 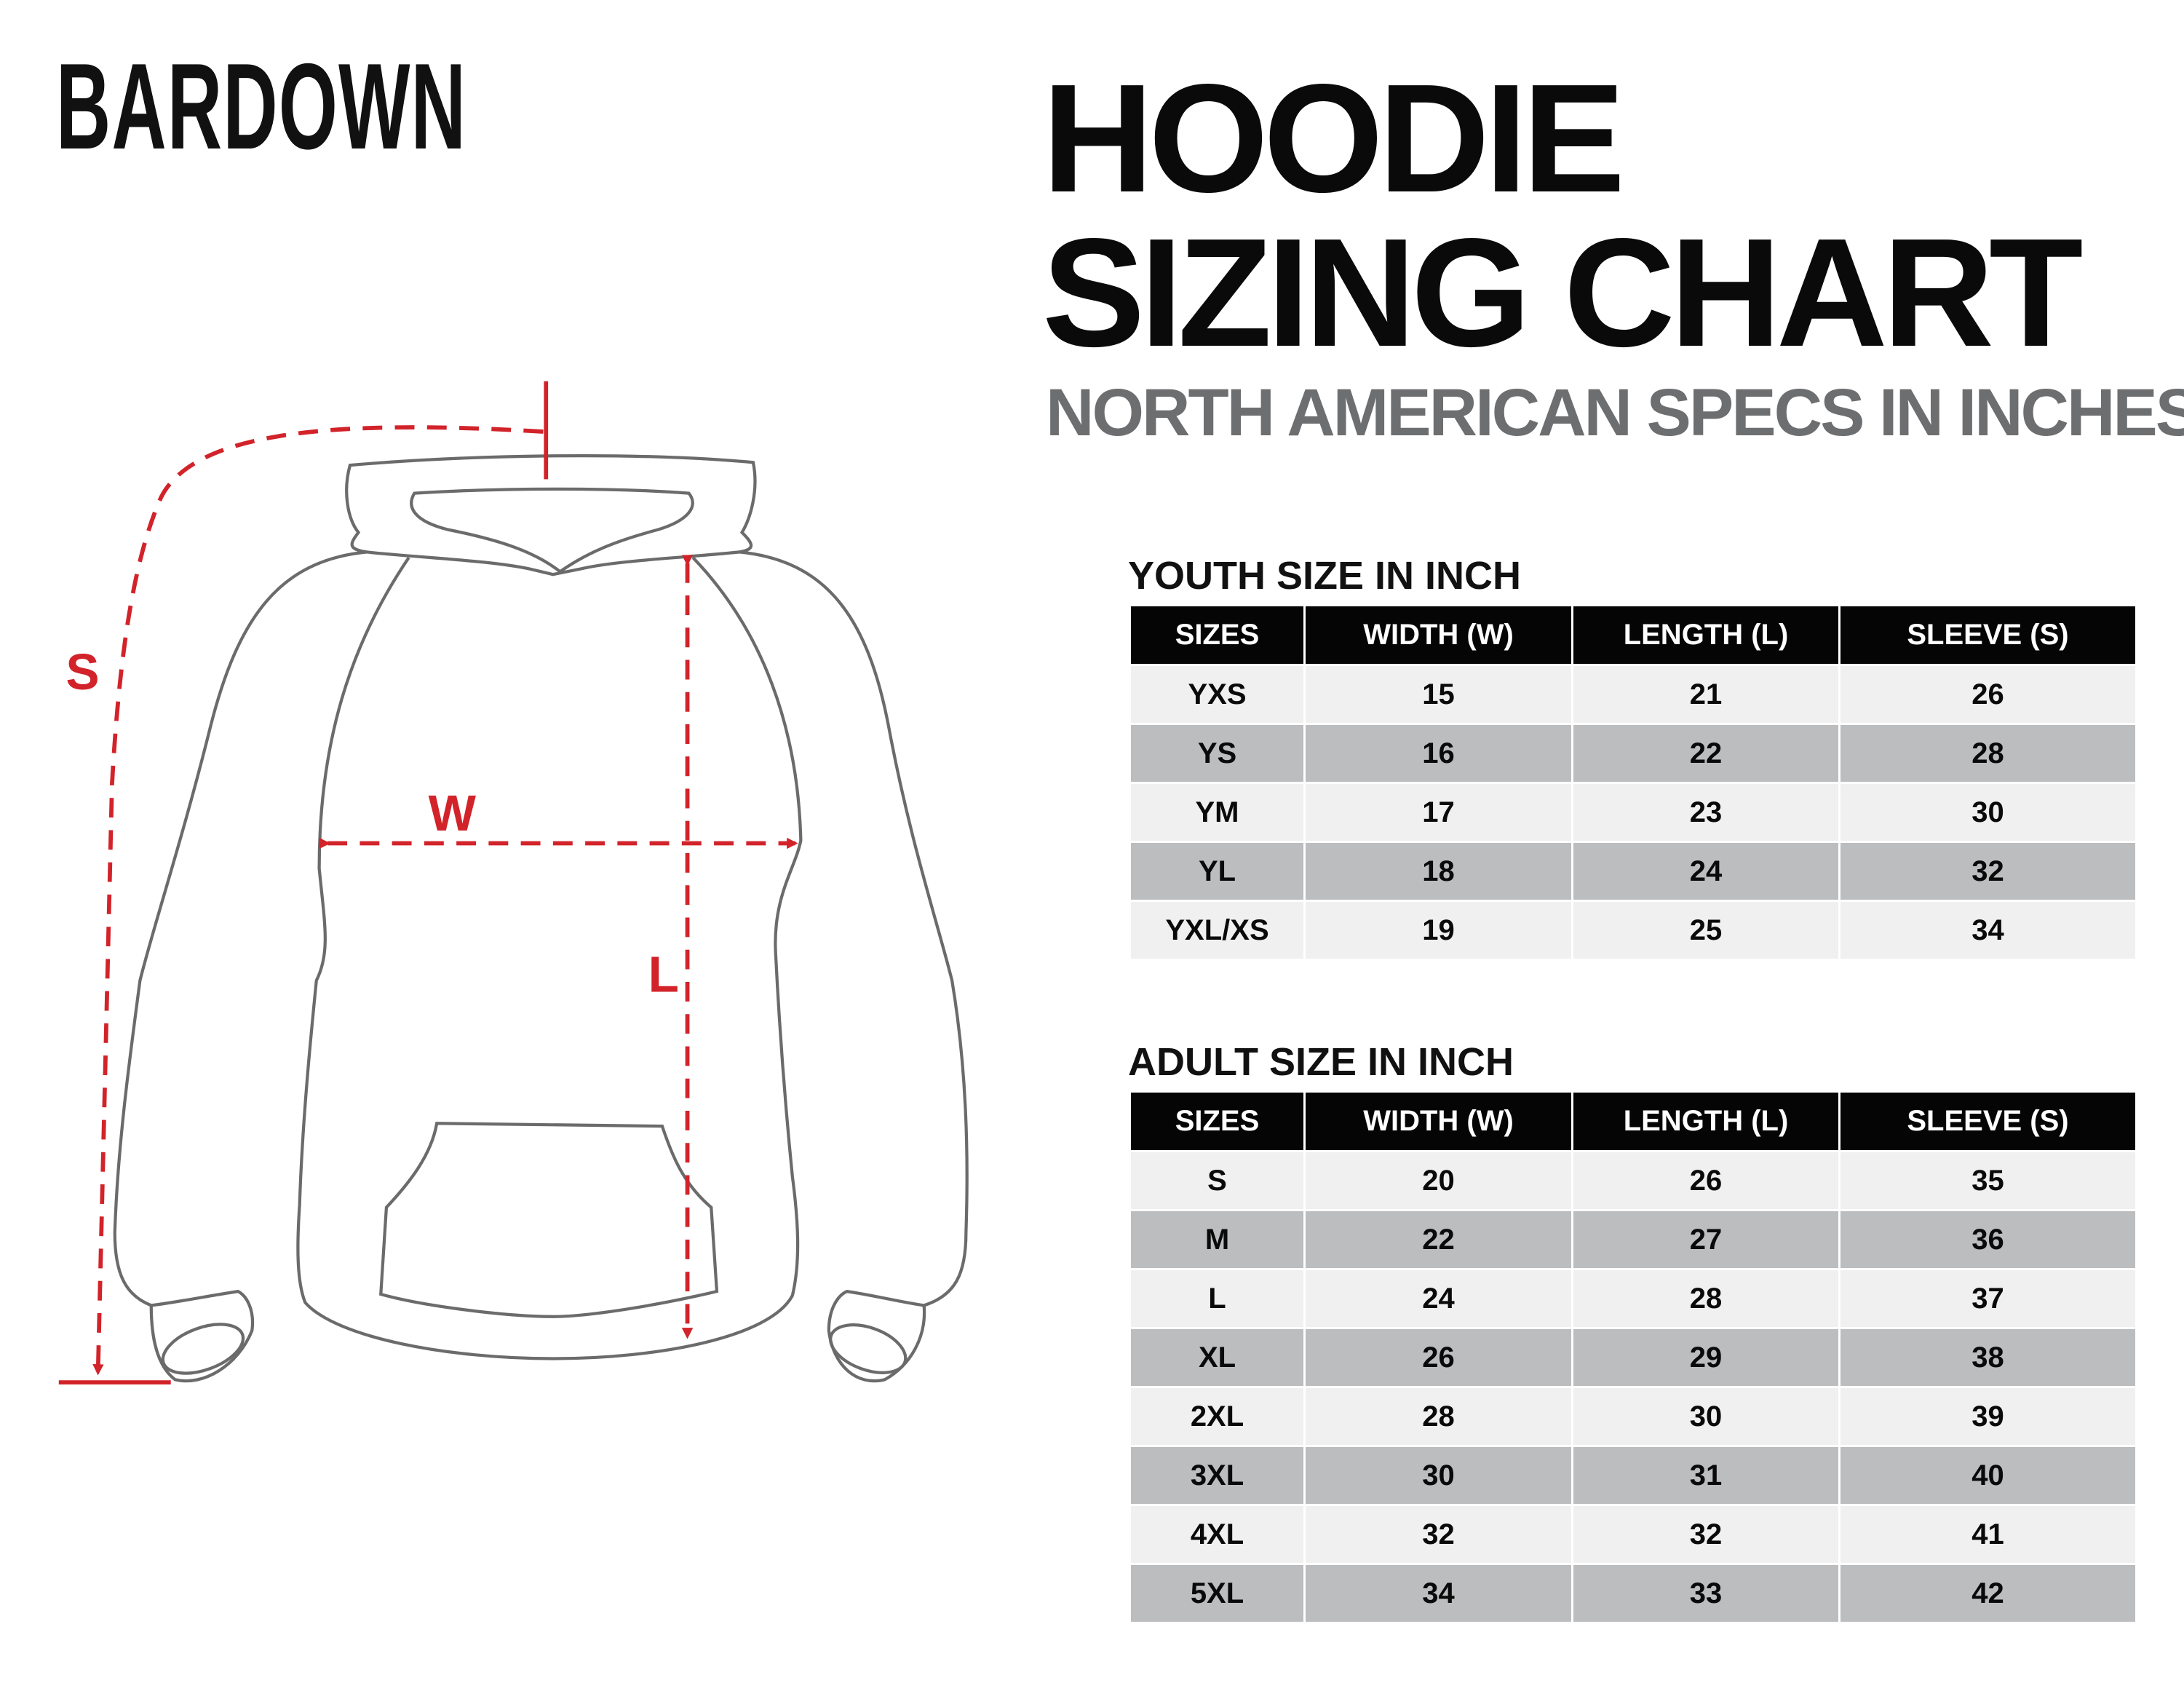 What do you see at coordinates (1438, 871) in the screenshot?
I see `width-cell: 18` at bounding box center [1438, 871].